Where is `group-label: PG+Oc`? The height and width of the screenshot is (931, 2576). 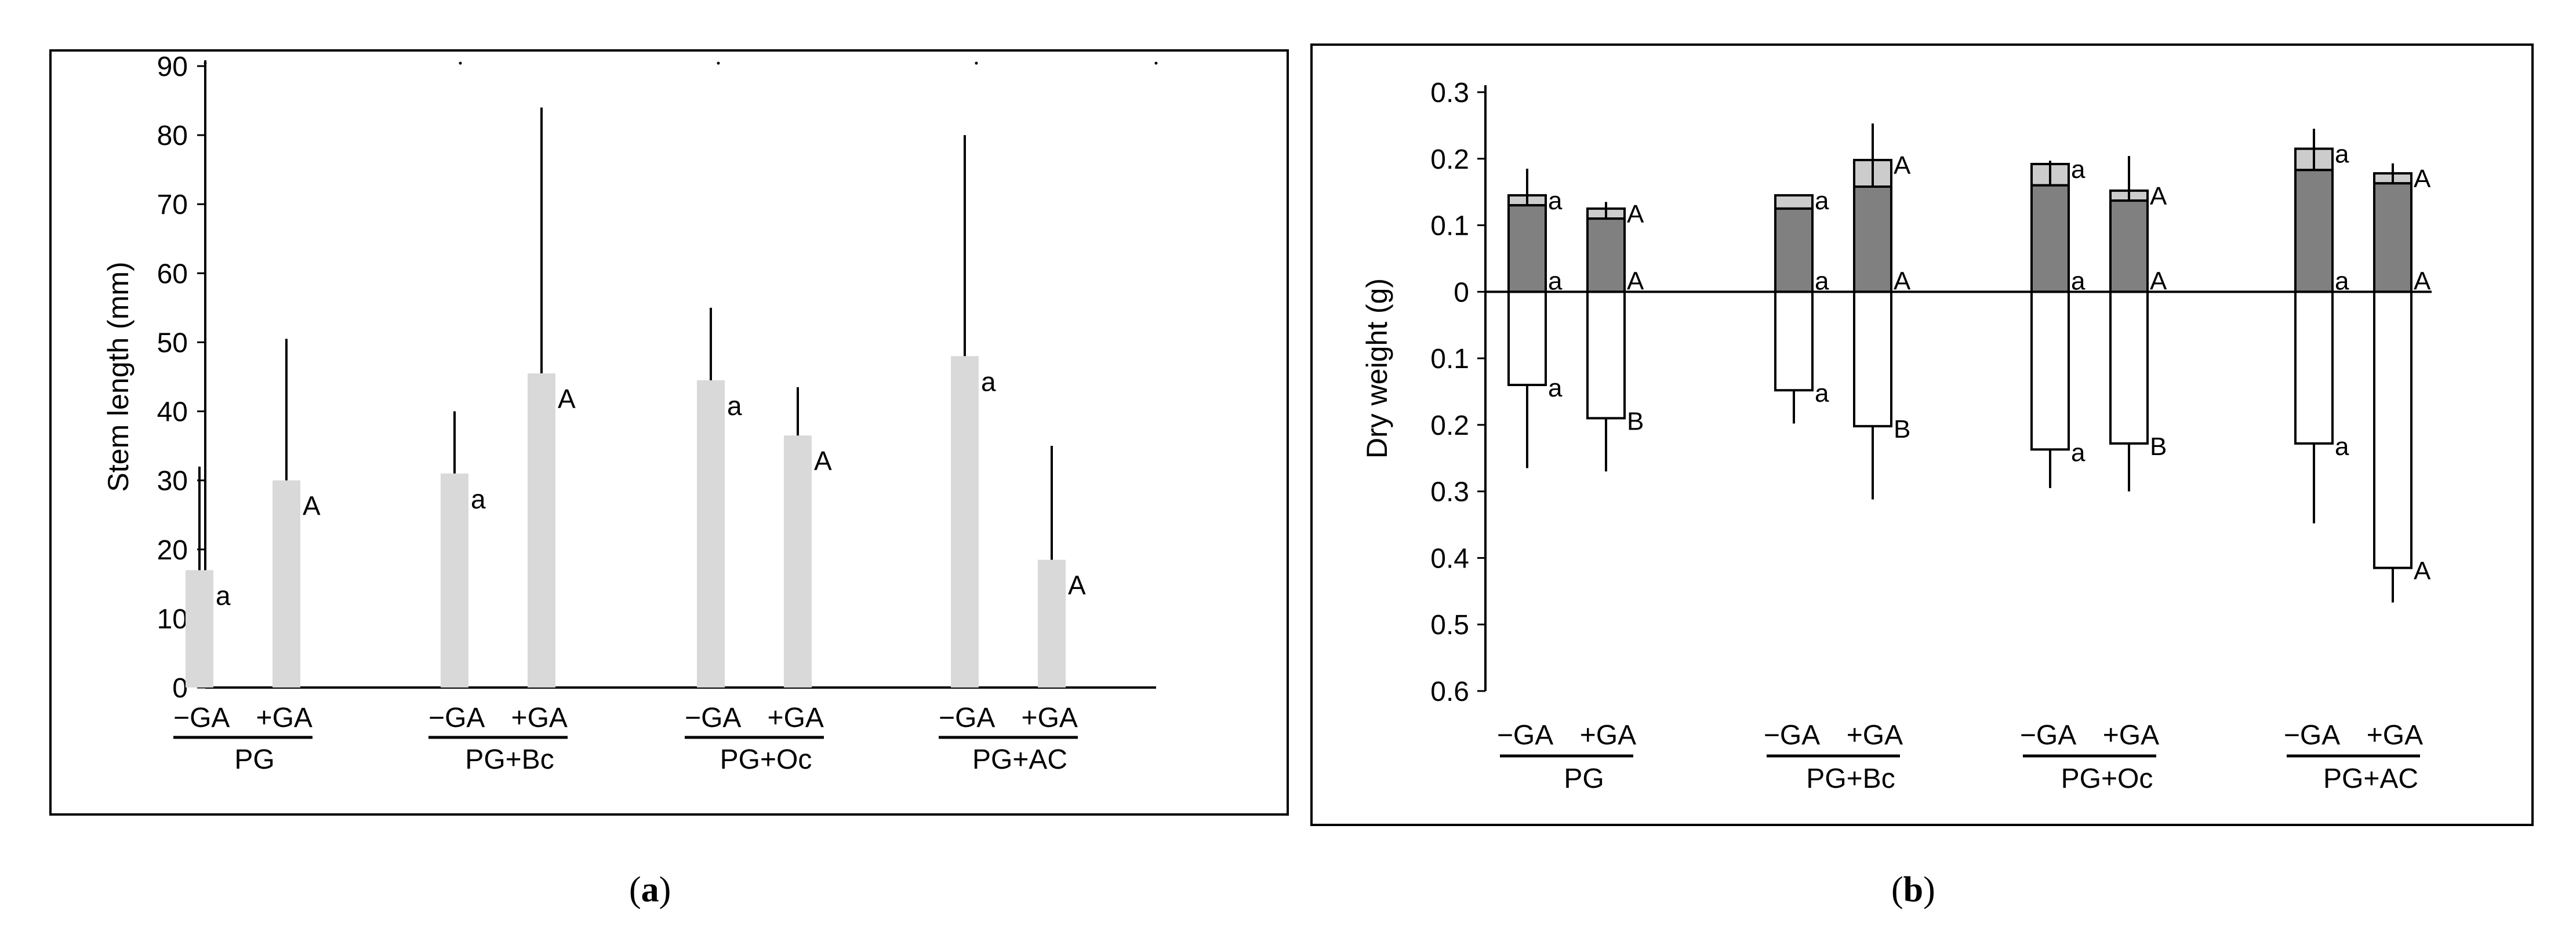
group-label: PG+Oc is located at coordinates (766, 759).